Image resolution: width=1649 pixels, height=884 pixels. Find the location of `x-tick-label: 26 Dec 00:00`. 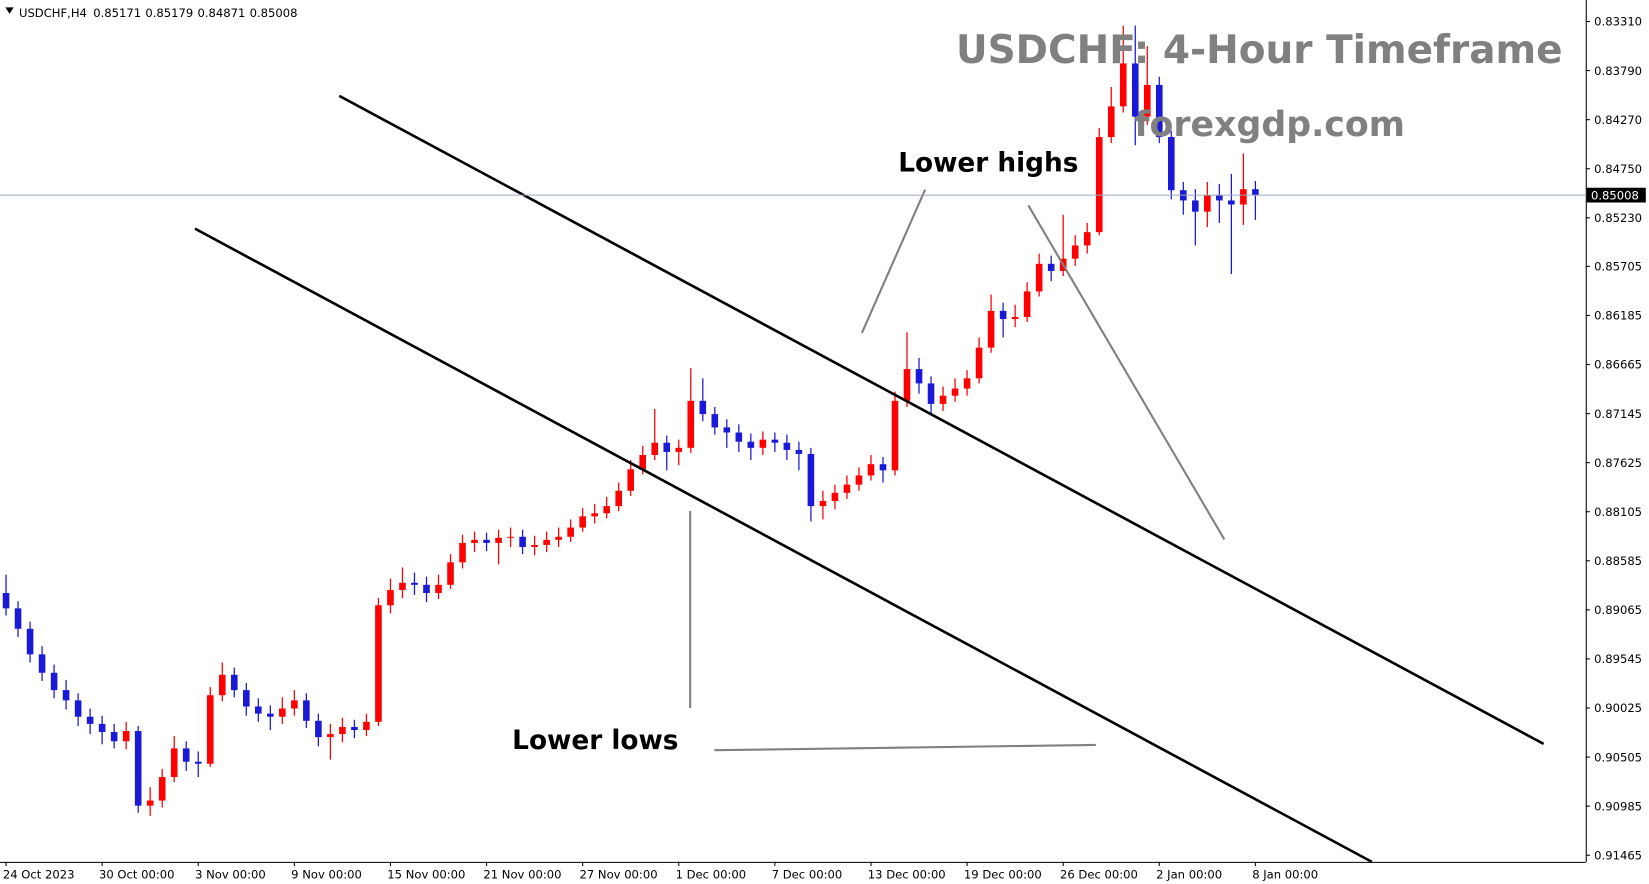

x-tick-label: 26 Dec 00:00 is located at coordinates (1099, 875).